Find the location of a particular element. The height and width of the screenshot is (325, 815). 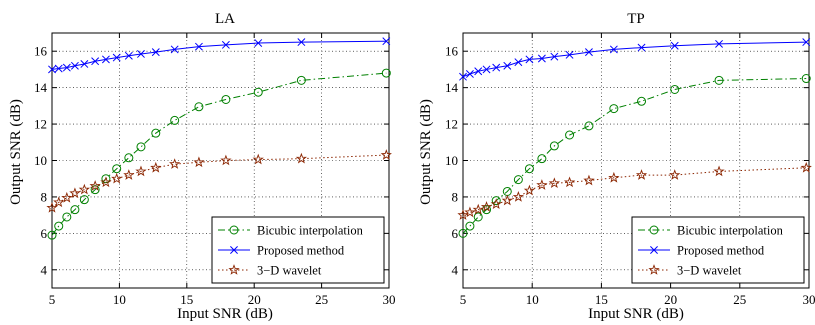

series-line is located at coordinates (219, 181).